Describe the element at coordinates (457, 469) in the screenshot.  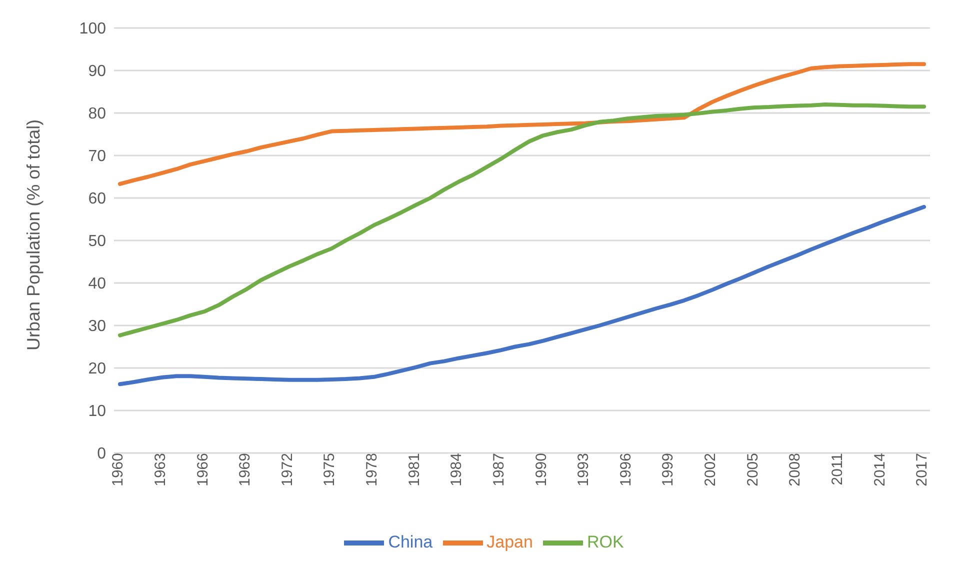
I see `x-tick-label: 1984` at that location.